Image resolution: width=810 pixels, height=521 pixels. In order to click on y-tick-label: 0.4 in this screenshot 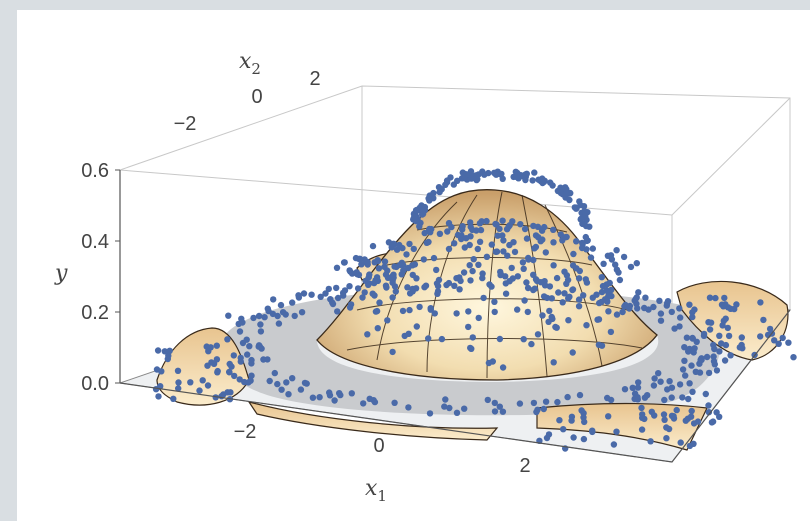, I will do `click(95, 242)`.